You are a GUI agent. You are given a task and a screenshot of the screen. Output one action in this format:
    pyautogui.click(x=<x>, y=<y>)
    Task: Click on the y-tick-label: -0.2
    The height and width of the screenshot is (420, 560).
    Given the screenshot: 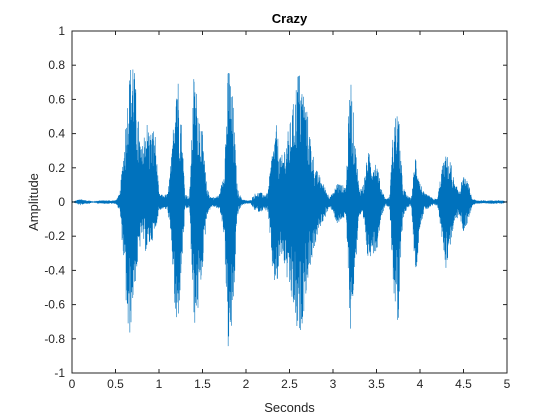 What is the action you would take?
    pyautogui.click(x=54, y=236)
    